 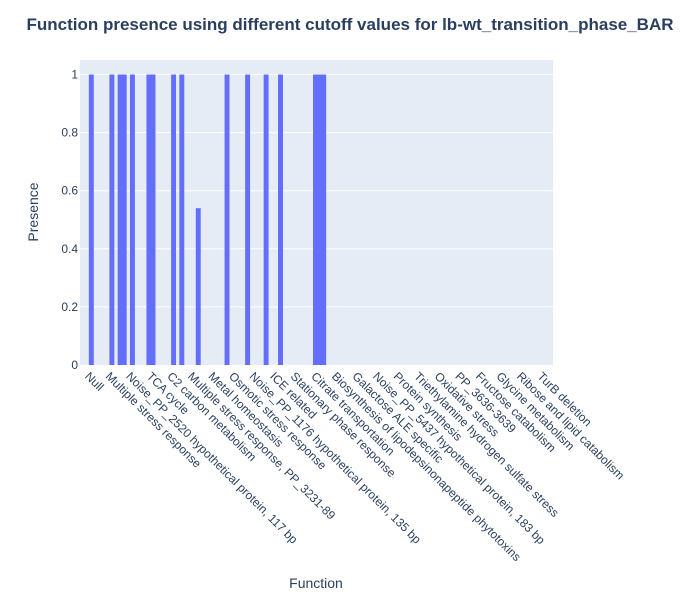 I want to click on x-tick-label: Null, so click(x=94, y=381).